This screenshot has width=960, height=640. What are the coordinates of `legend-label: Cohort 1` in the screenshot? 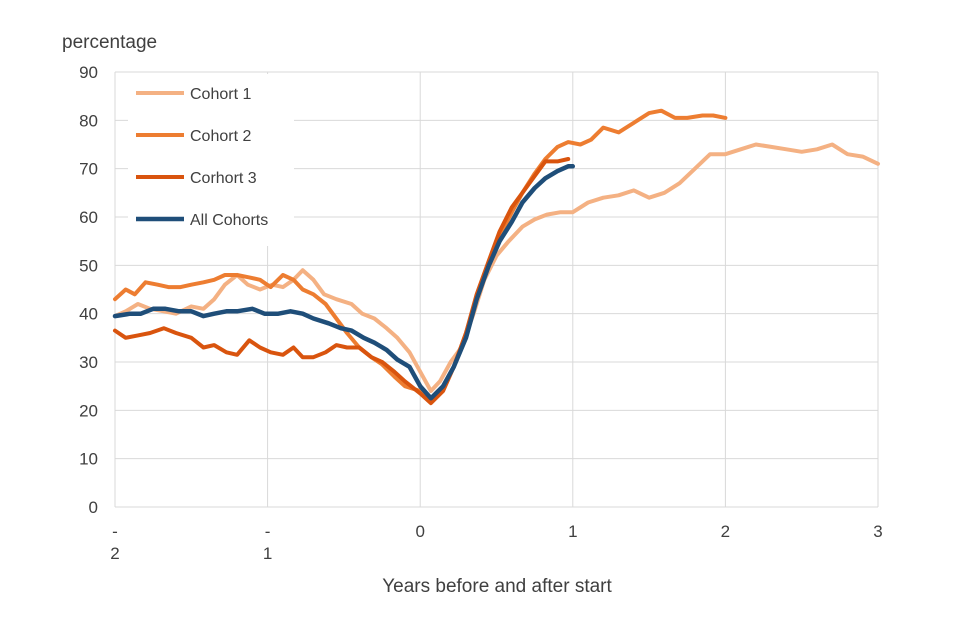 It's located at (220, 94).